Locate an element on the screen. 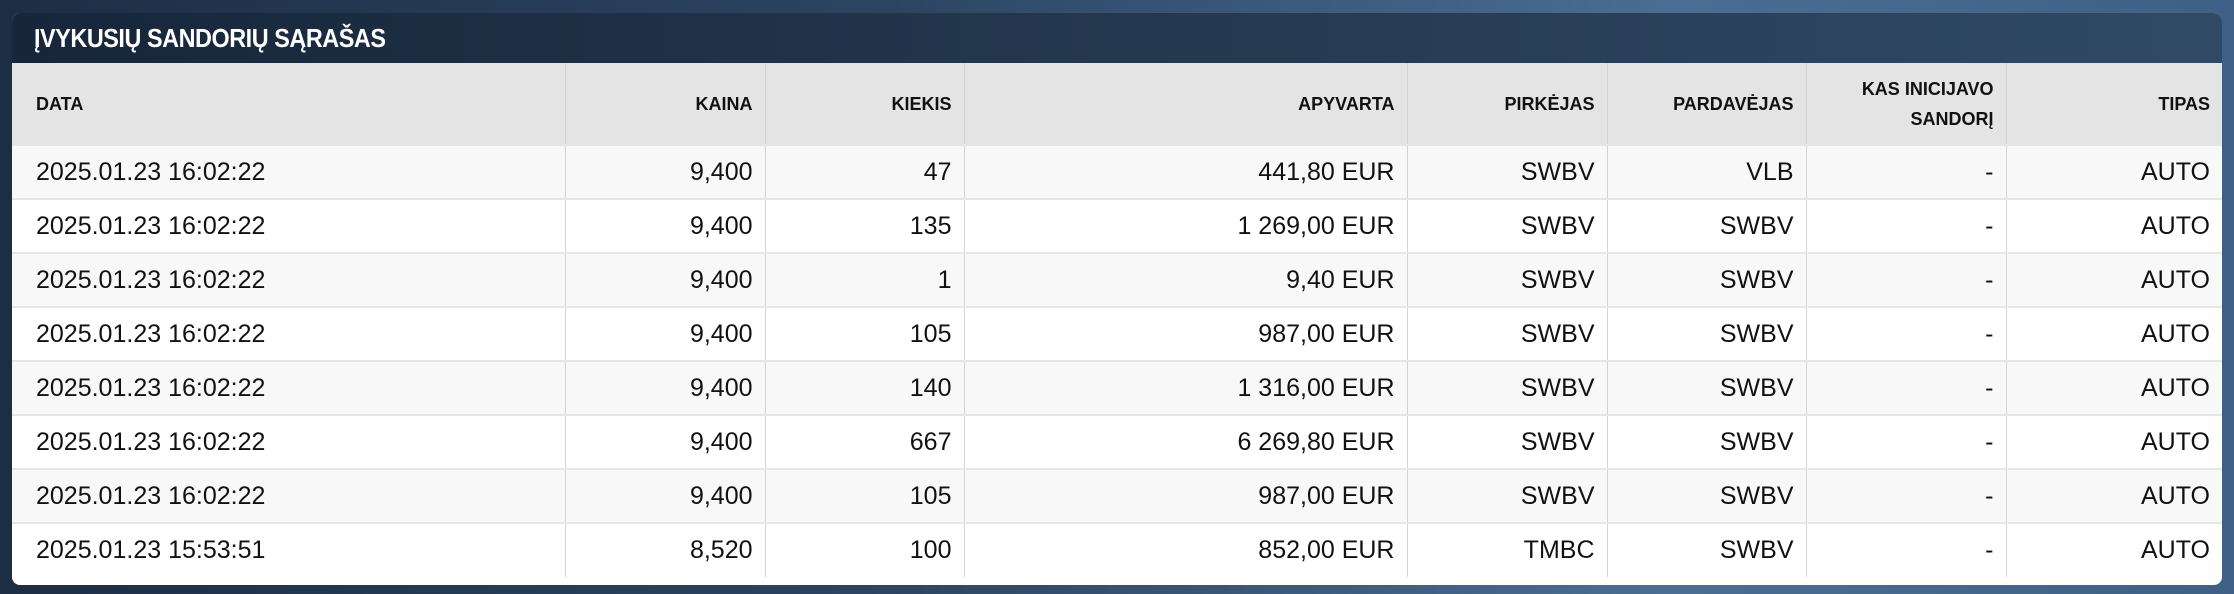  cell-quantity: 47 is located at coordinates (864, 172).